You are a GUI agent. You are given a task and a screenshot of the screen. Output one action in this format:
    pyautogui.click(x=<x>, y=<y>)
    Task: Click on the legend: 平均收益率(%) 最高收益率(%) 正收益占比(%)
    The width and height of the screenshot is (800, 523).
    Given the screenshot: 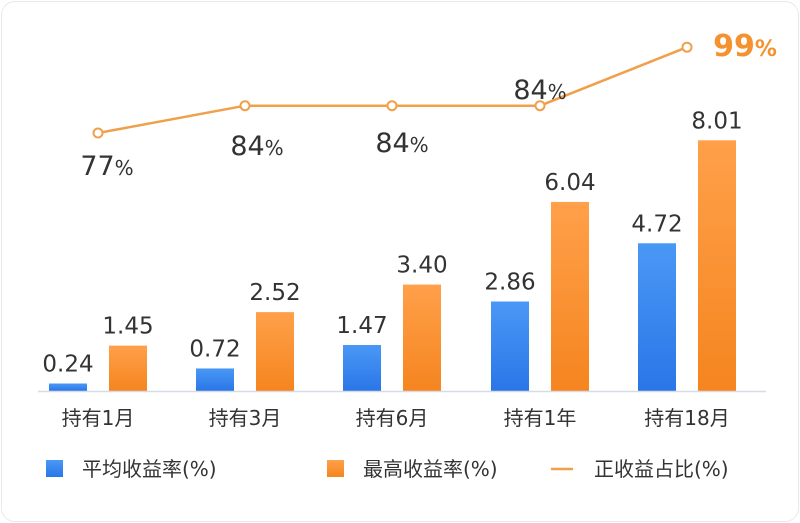 What is the action you would take?
    pyautogui.click(x=387, y=469)
    